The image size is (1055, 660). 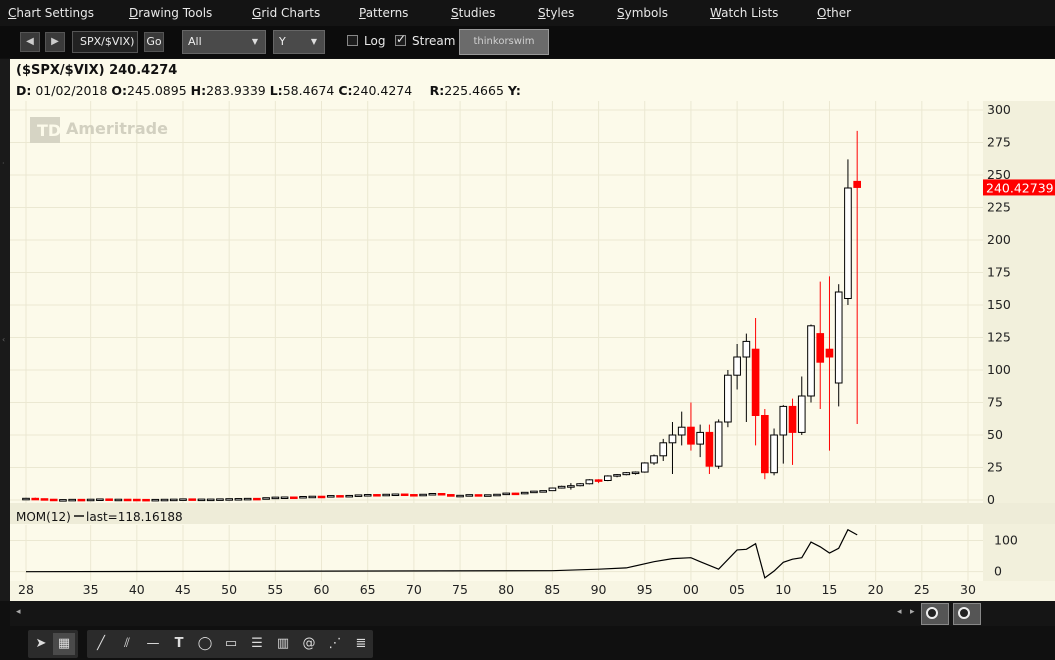 What do you see at coordinates (476, 90) in the screenshot?
I see `range-value: 225.4665` at bounding box center [476, 90].